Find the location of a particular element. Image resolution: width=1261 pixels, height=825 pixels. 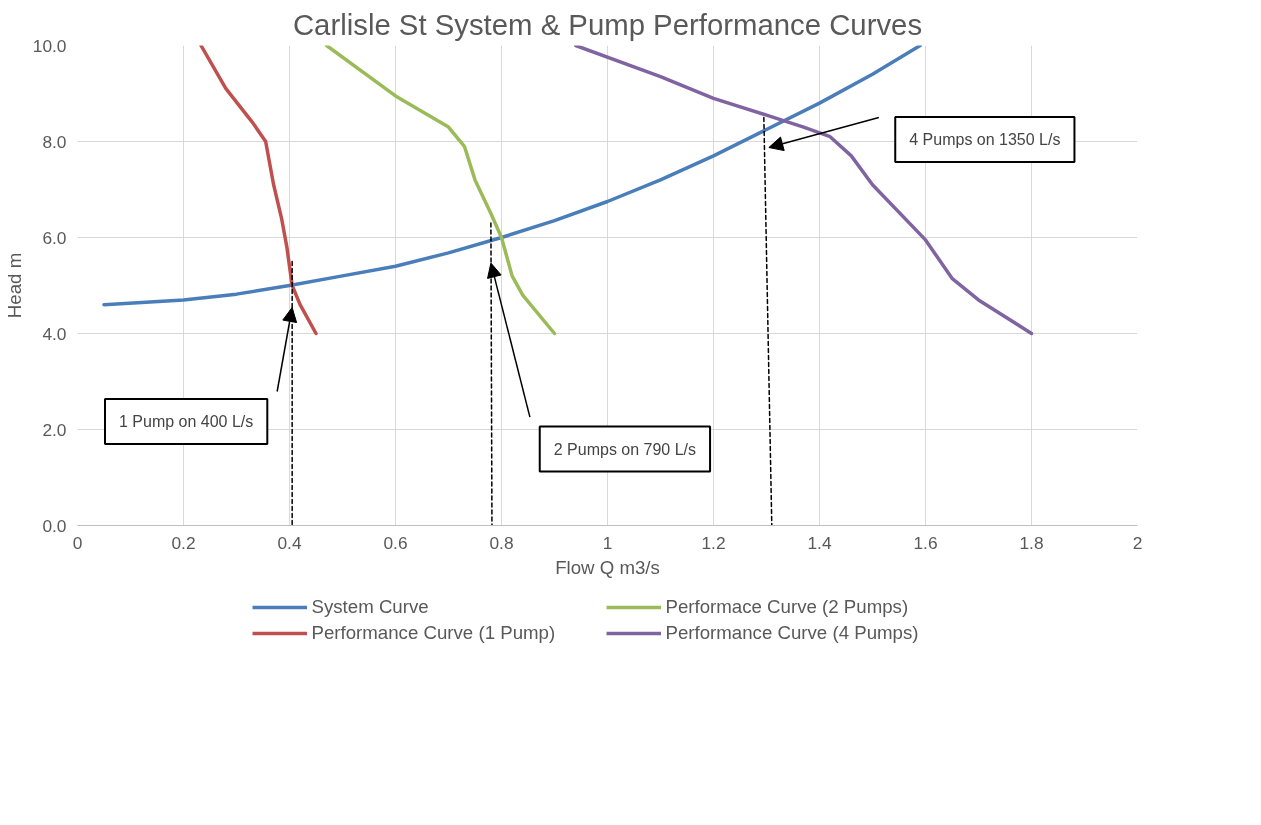

y-tick-label: 10.0 is located at coordinates (49, 45).